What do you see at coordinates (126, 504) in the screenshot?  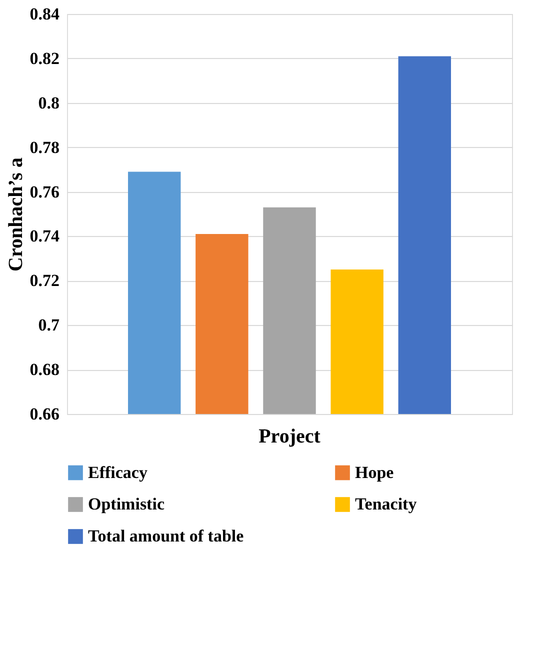 I see `legend-label: Optimistic` at bounding box center [126, 504].